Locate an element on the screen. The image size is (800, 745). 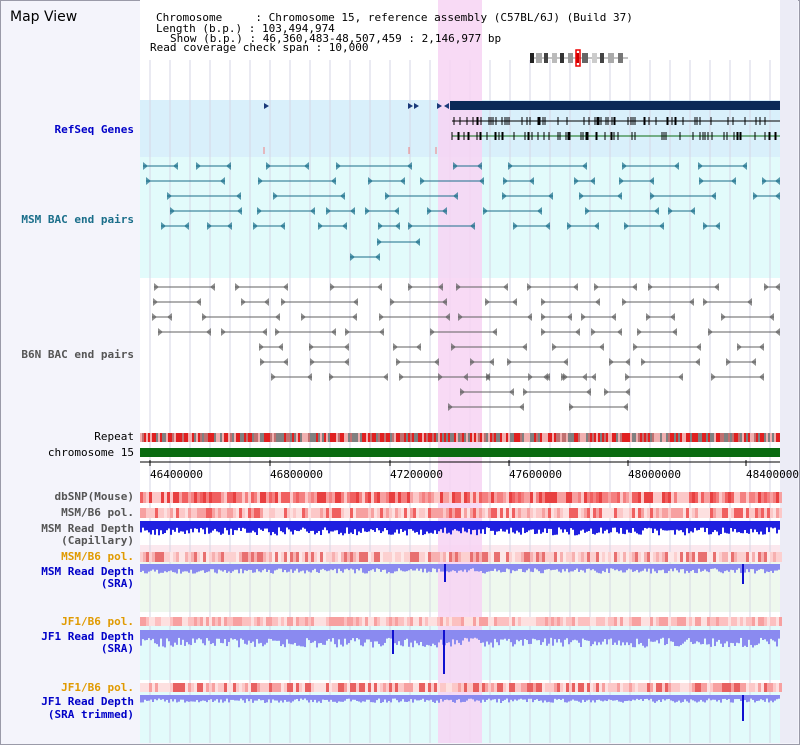
track-label-refseq: RefSeq Genes is located at coordinates (94, 129).